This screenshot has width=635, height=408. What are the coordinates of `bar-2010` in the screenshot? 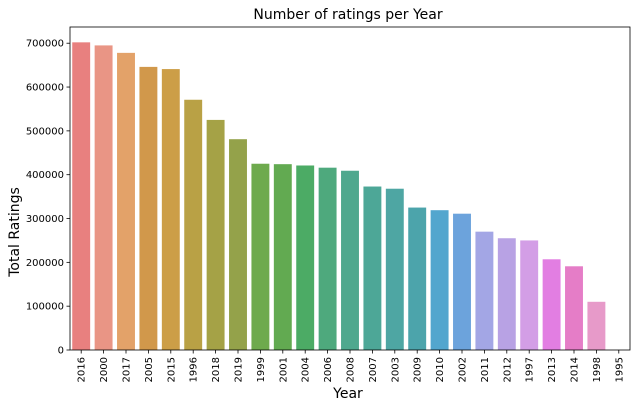 It's located at (439, 280).